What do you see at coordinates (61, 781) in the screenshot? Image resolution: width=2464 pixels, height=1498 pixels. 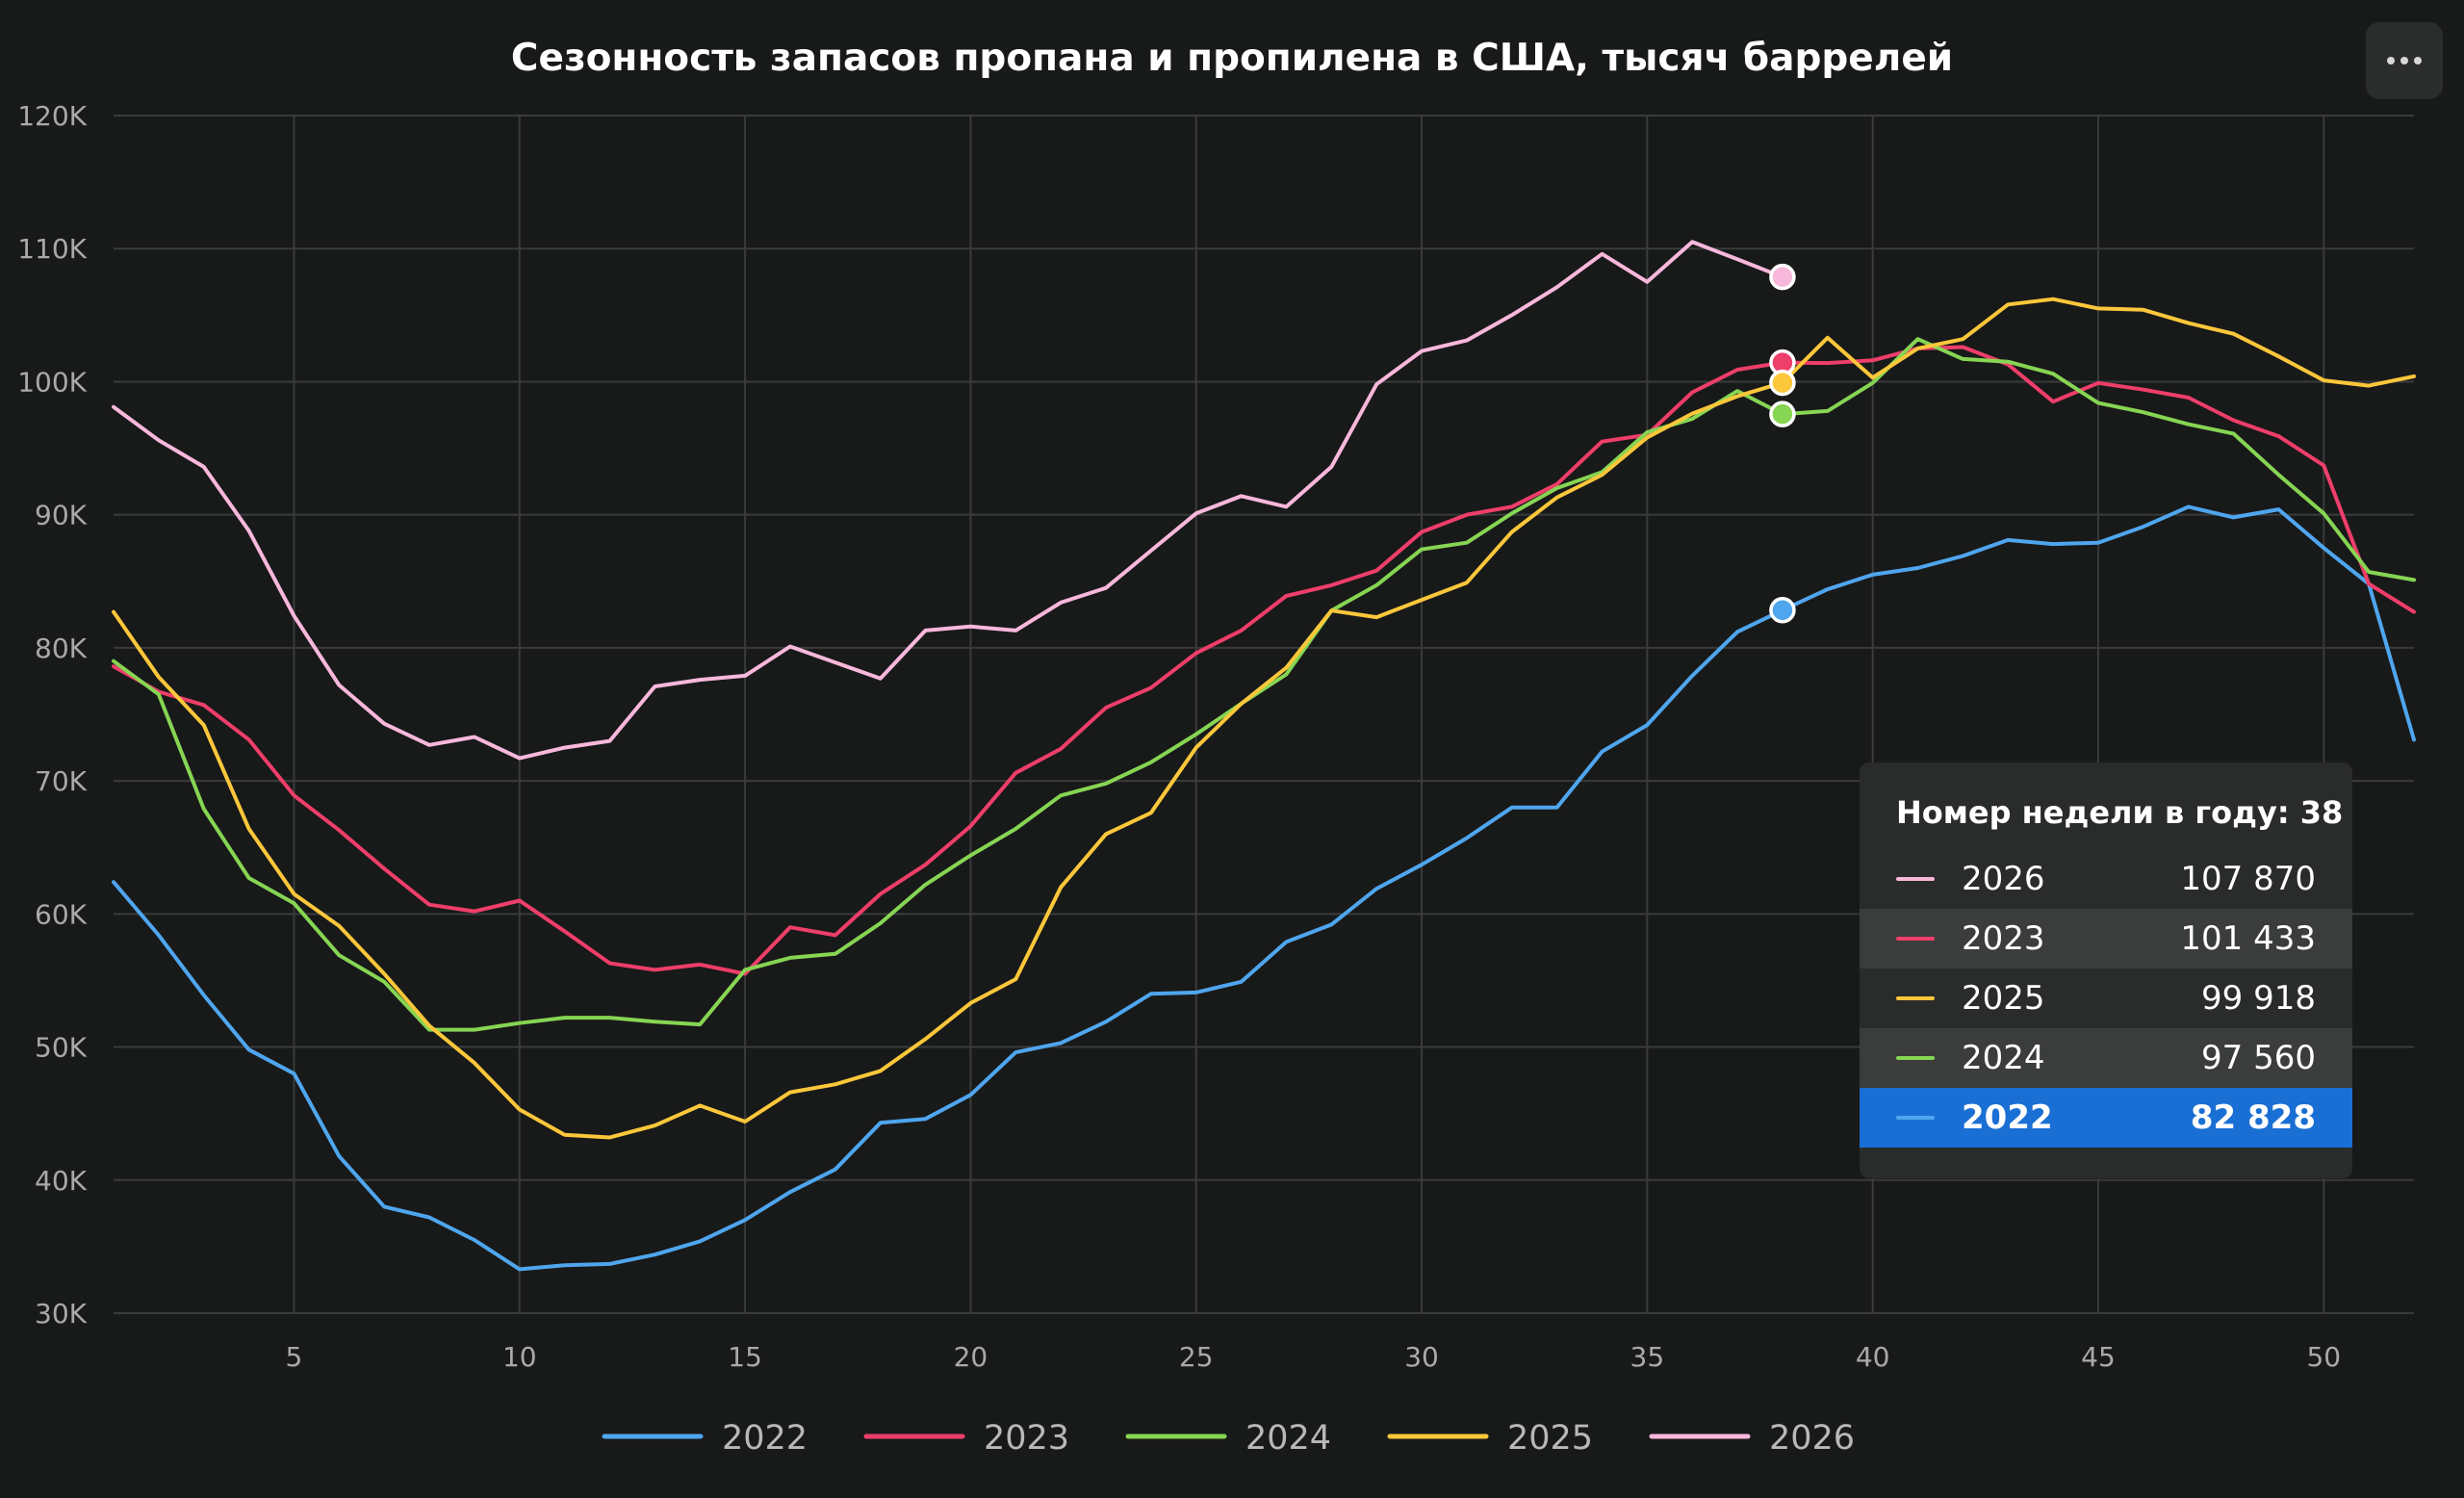 I see `y-tick-label: 70K` at bounding box center [61, 781].